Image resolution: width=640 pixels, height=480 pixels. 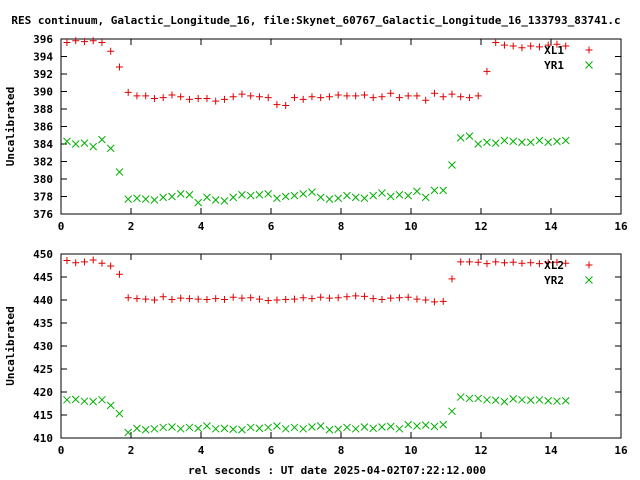 I want to click on y-tick-label: 450, so click(x=43, y=254).